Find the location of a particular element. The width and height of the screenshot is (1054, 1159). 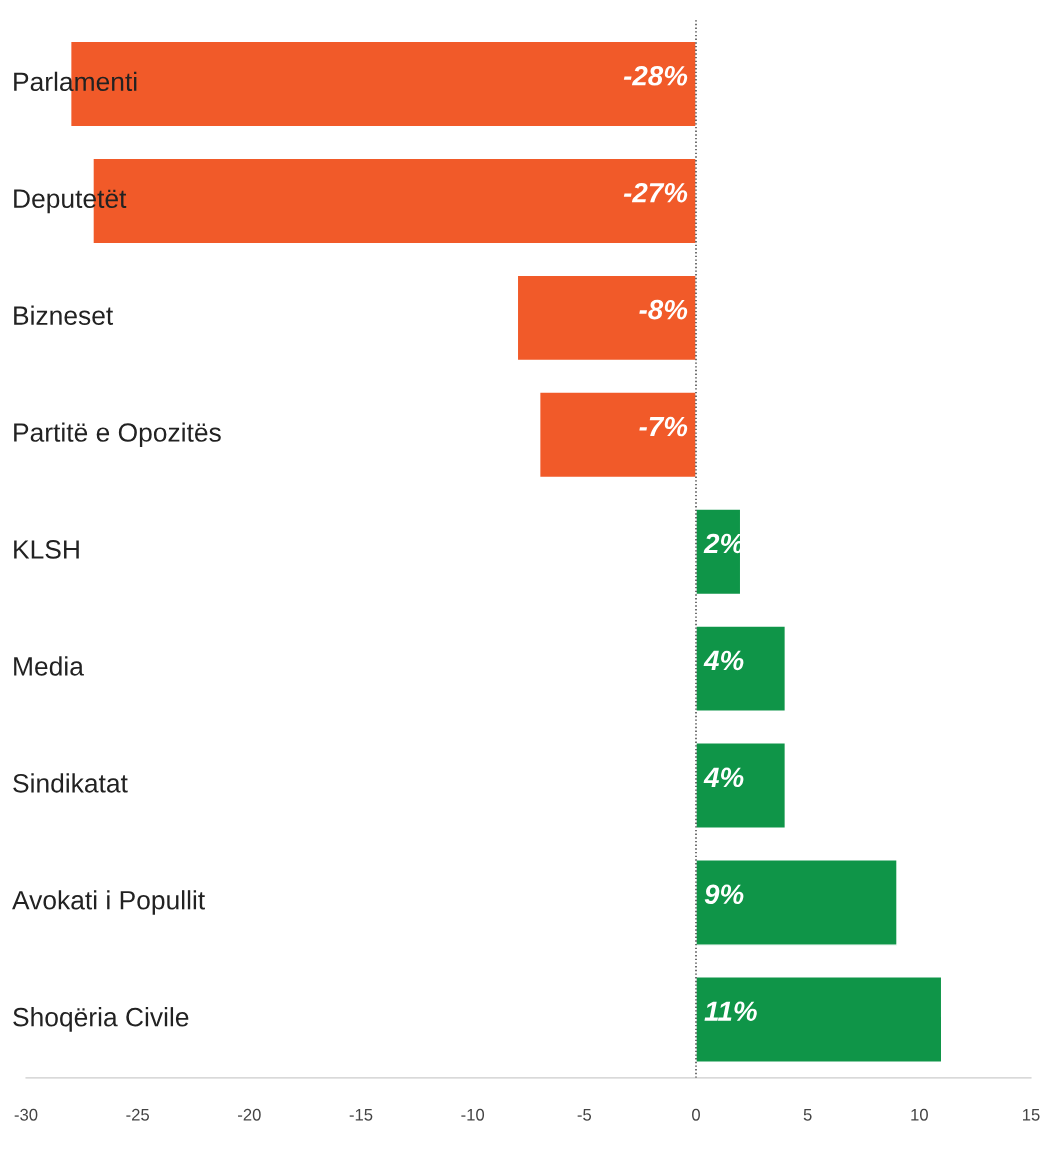

x-tick-label: -15 is located at coordinates (361, 1115).